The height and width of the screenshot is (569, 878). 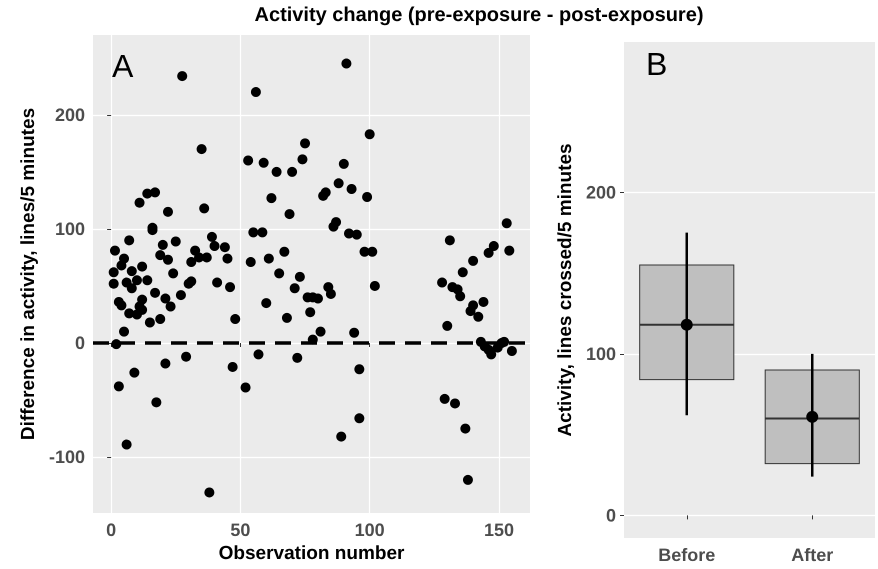 I want to click on chart-title: Activity change (pre-exposure - post-exposure), so click(x=479, y=15).